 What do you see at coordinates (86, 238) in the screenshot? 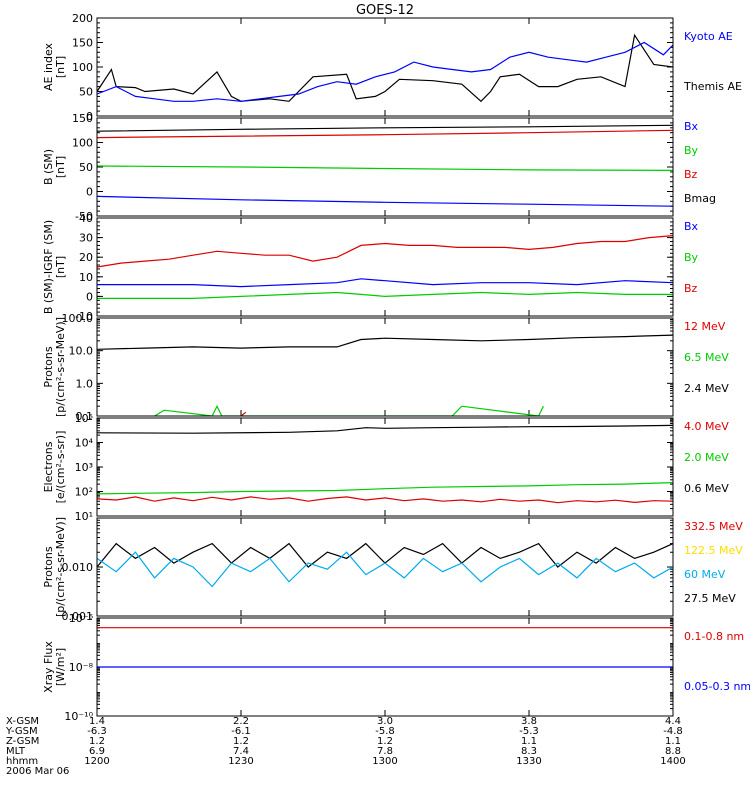
I see `y-tick-label: 30` at bounding box center [86, 238].